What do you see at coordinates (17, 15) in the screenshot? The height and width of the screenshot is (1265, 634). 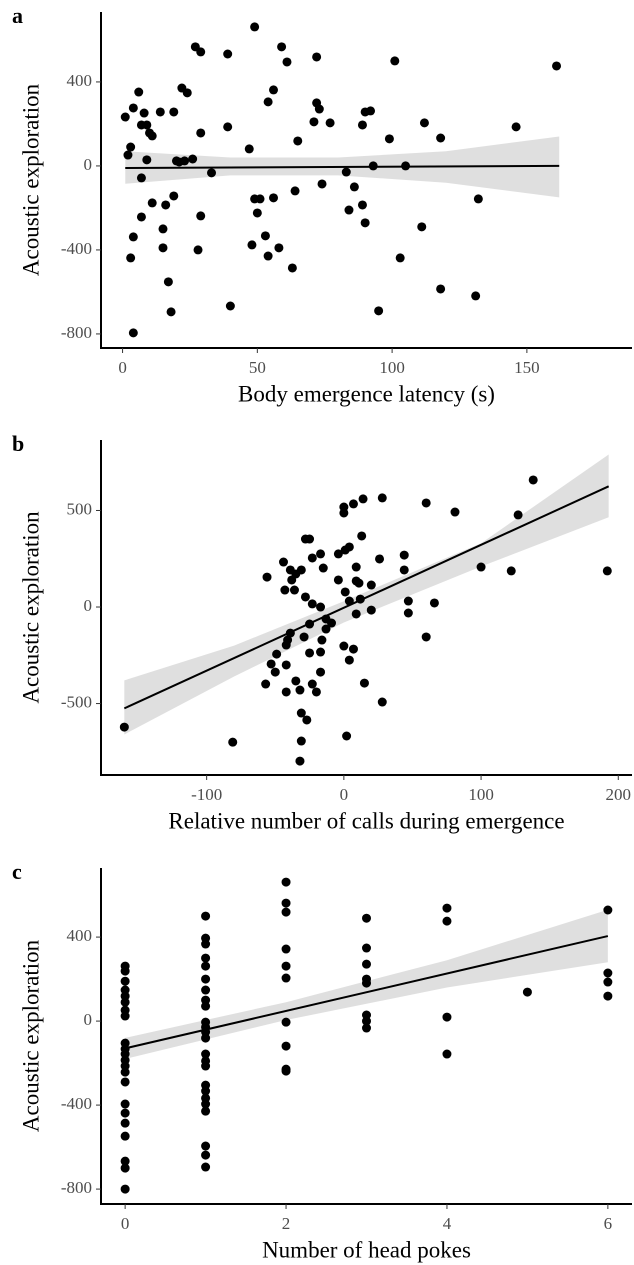 I see `panel-label: a` at bounding box center [17, 15].